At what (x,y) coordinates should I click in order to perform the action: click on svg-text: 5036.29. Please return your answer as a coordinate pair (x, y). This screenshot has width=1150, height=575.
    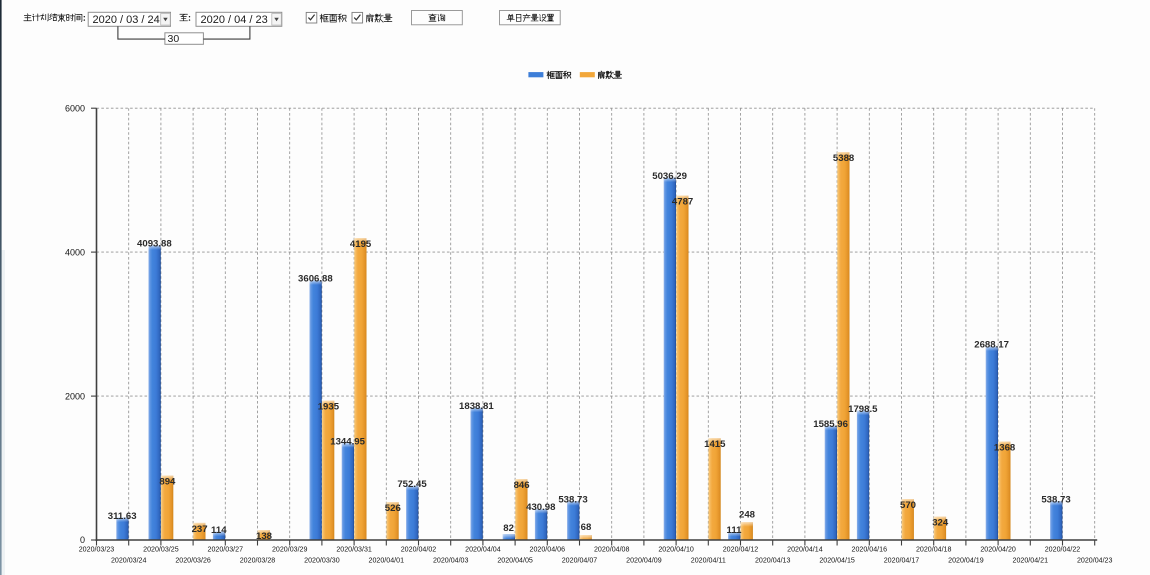
    Looking at the image, I should click on (669, 176).